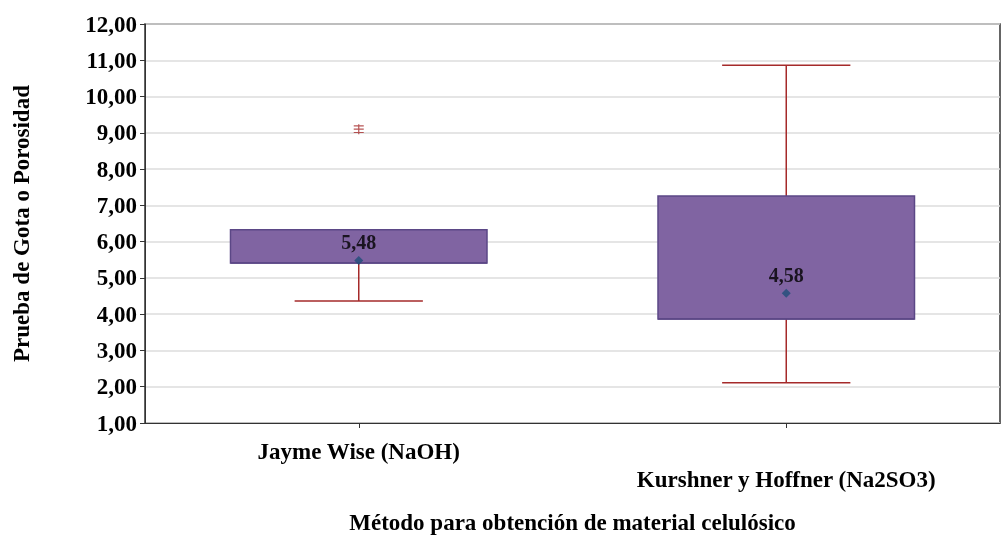 Image resolution: width=1008 pixels, height=539 pixels. I want to click on y-tick-label: 4,00, so click(116, 314).